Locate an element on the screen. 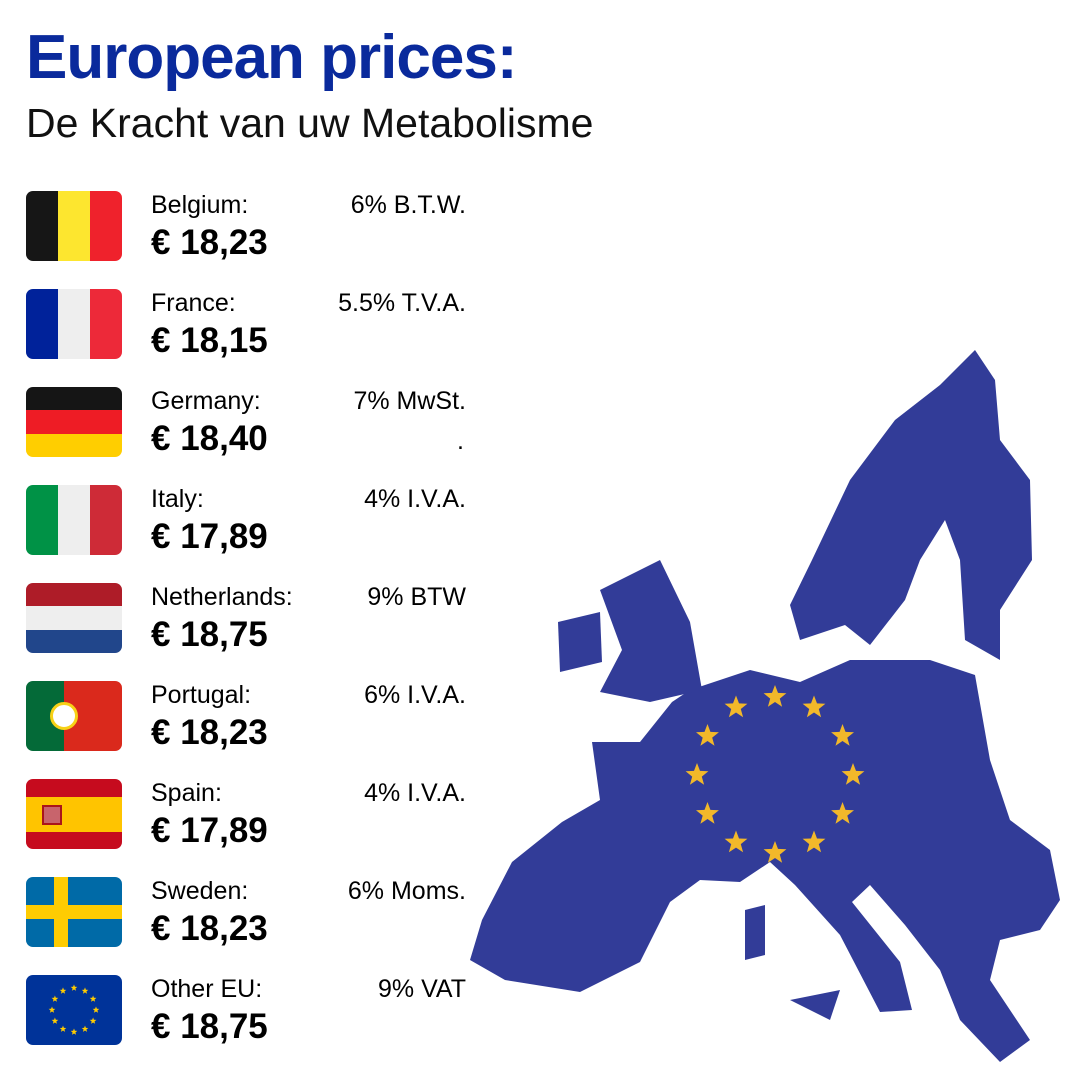  map-sardinia is located at coordinates (755, 932).